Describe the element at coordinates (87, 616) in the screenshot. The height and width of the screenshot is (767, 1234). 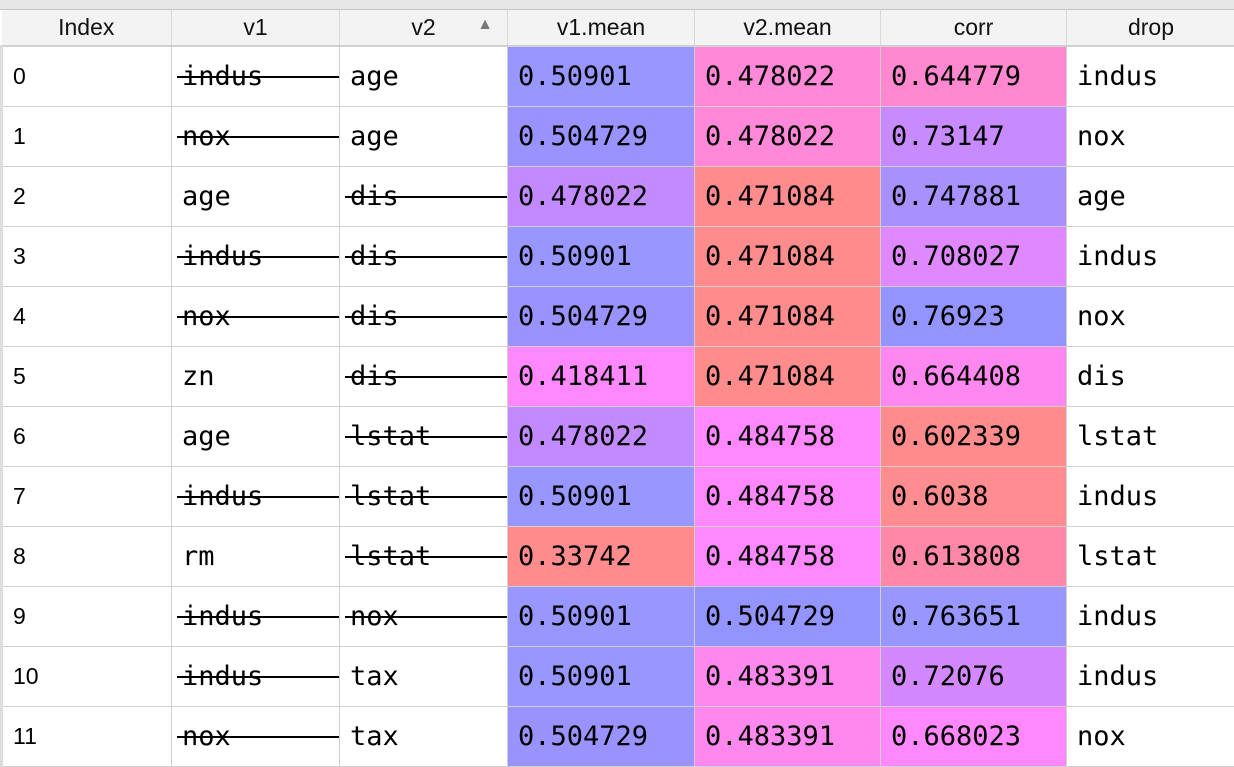
I see `cell-index: 9` at that location.